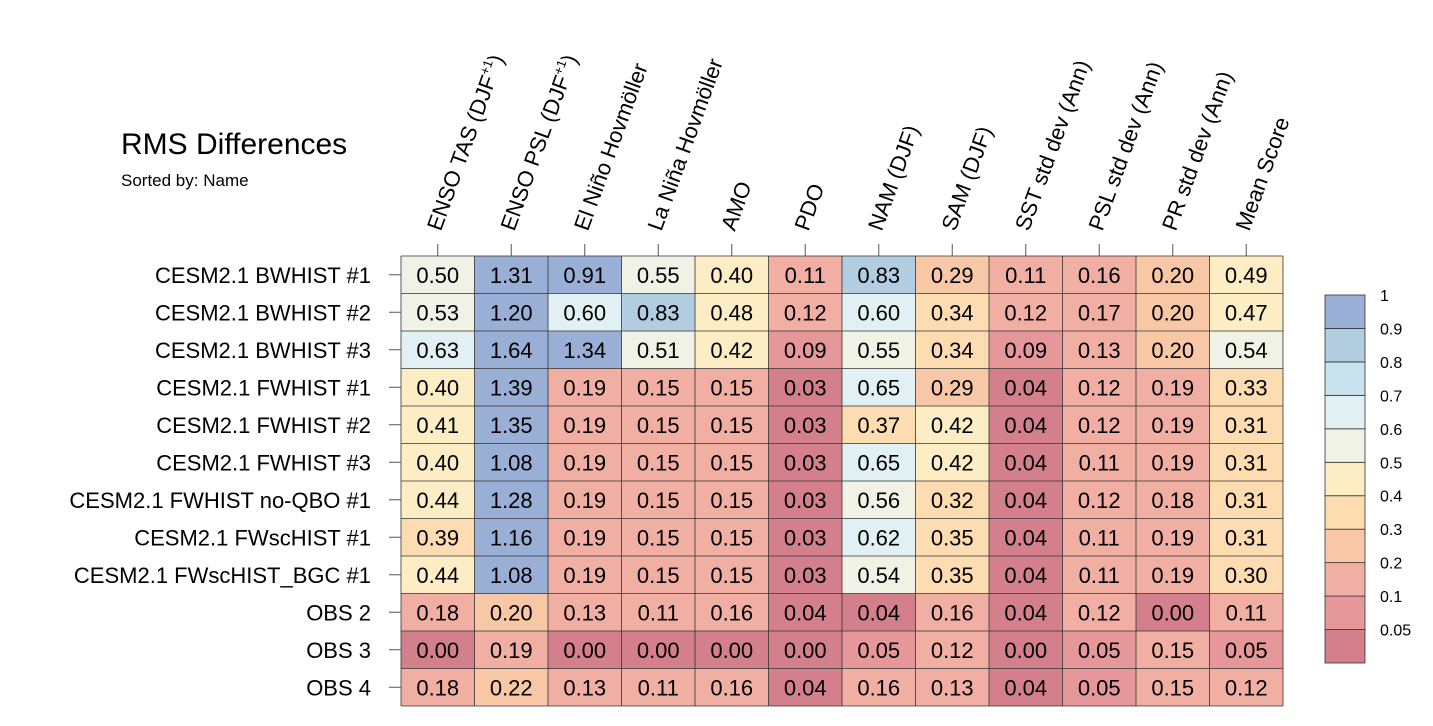 This screenshot has width=1433, height=726. What do you see at coordinates (338, 687) in the screenshot?
I see `row-label: OBS 4` at bounding box center [338, 687].